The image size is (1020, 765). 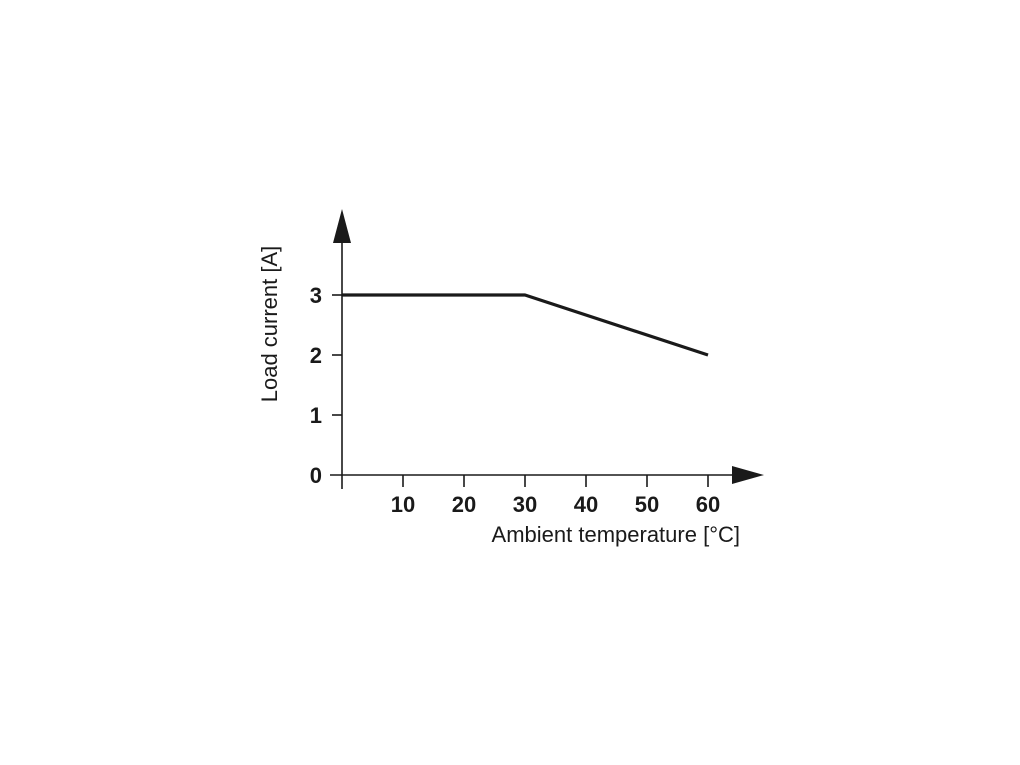 I want to click on x-axis-ticks: 10 20 30 40 50 60, so click(x=555, y=496).